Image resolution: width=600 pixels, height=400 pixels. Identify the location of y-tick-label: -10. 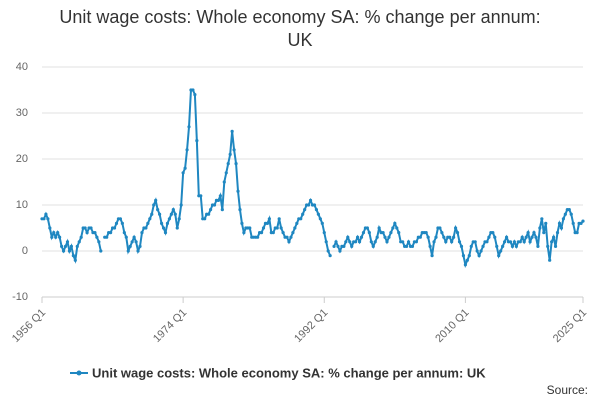
(20, 297).